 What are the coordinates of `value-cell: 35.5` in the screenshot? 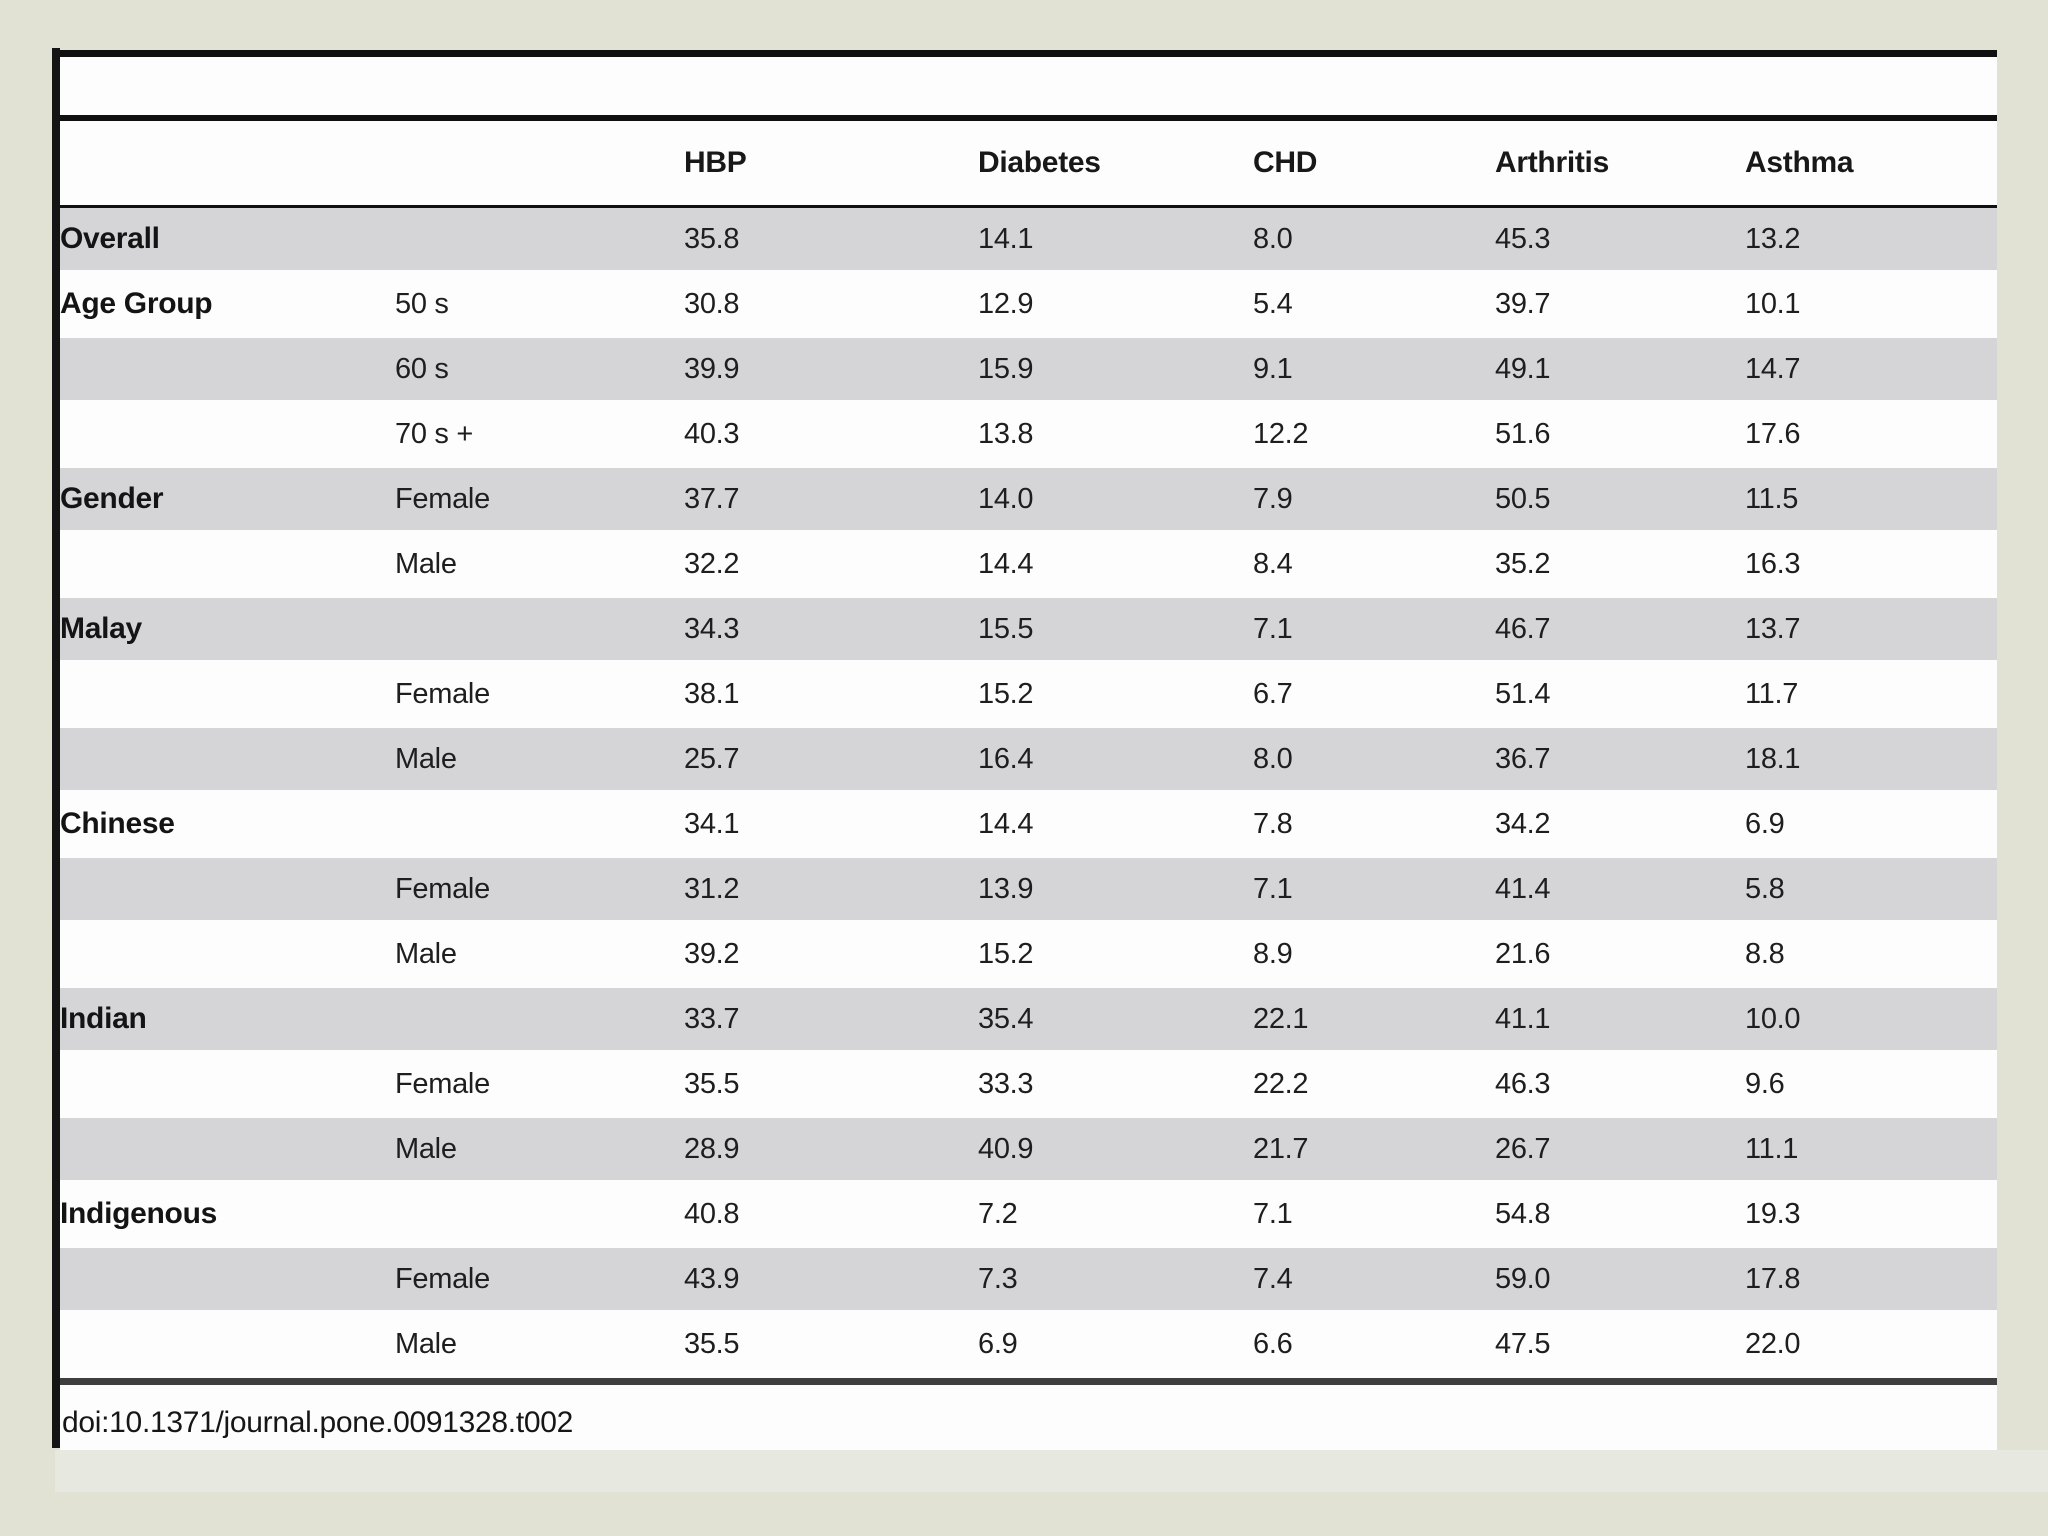 It's located at (831, 1084).